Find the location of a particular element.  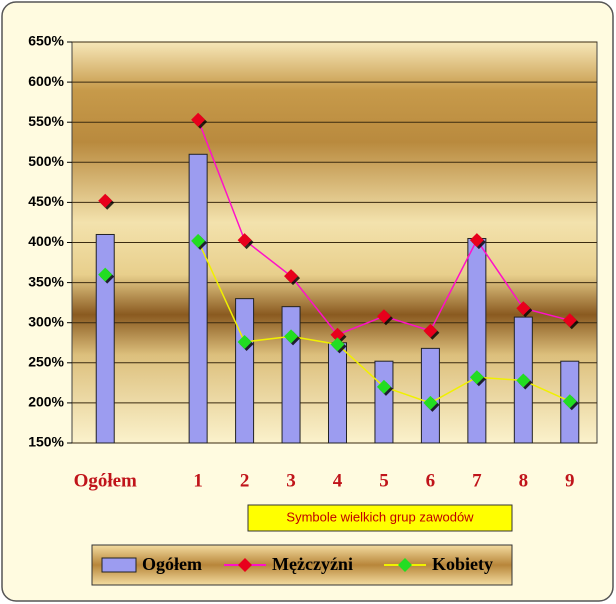

y-tick-label: 200% is located at coordinates (46, 402).